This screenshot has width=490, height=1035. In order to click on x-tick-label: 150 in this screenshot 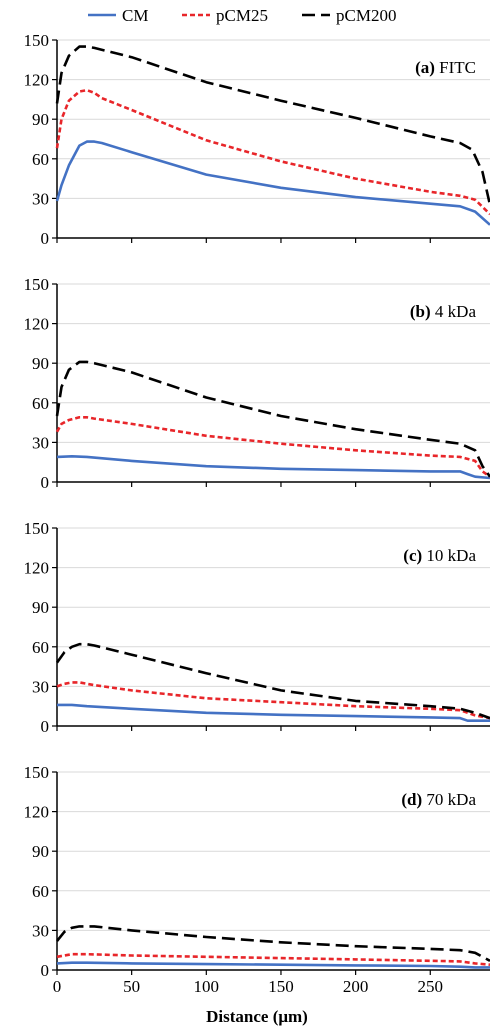, I will do `click(281, 986)`.